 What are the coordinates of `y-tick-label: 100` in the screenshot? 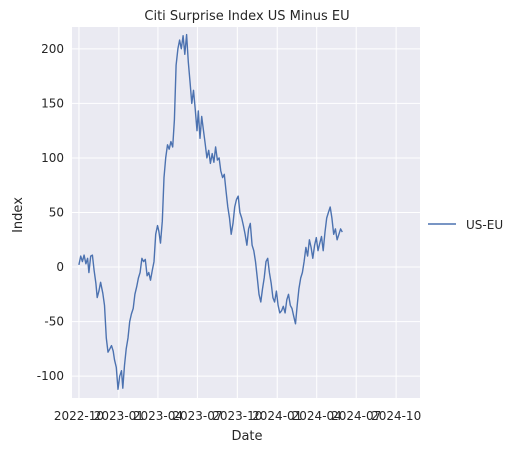 It's located at (52, 158).